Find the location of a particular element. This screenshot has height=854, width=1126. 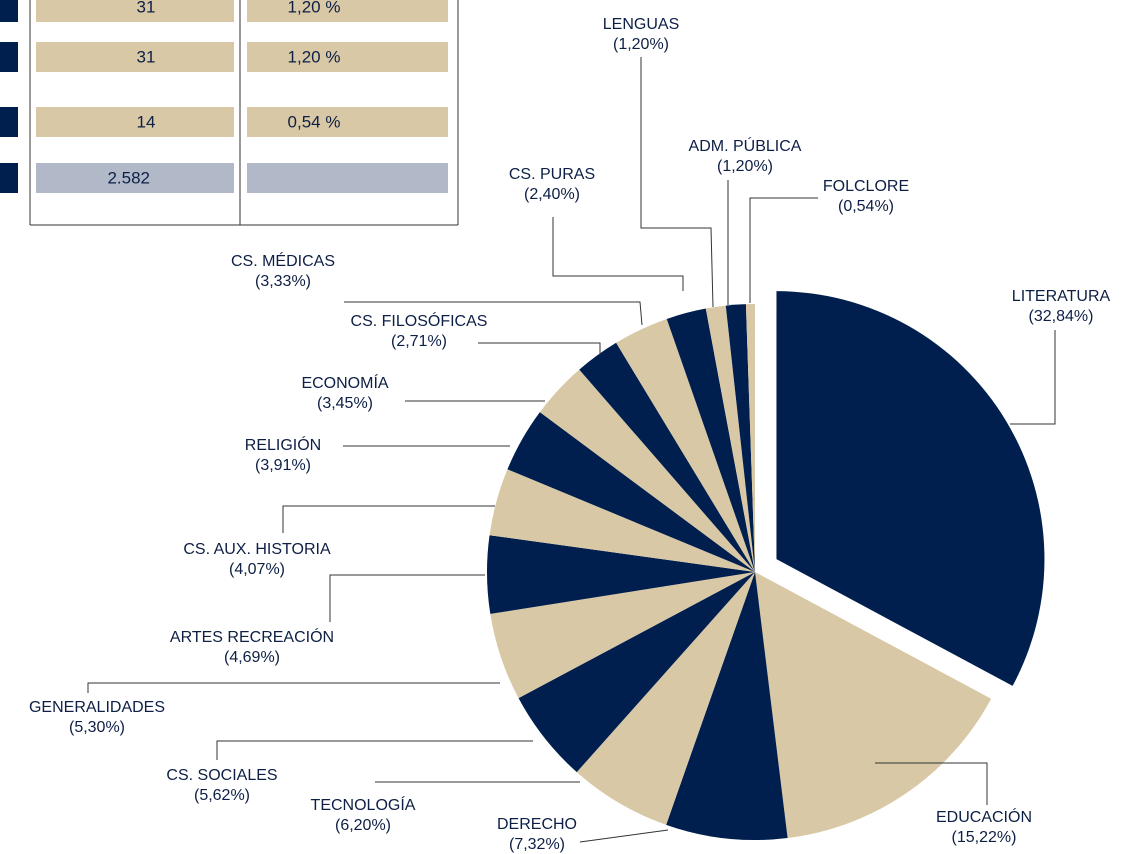

table-text: 2.582 is located at coordinates (128, 177).